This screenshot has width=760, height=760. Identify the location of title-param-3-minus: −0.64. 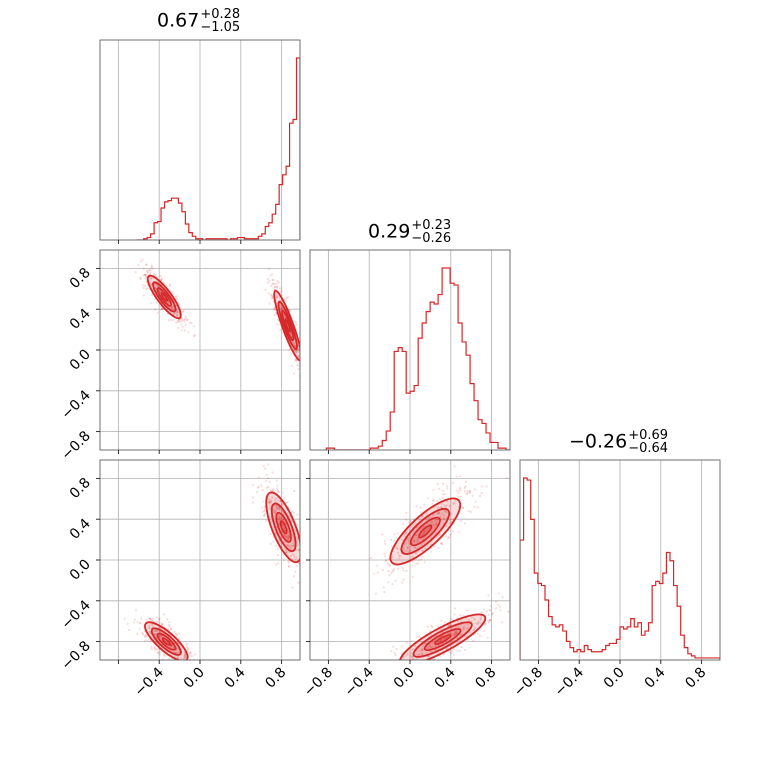
(648, 448).